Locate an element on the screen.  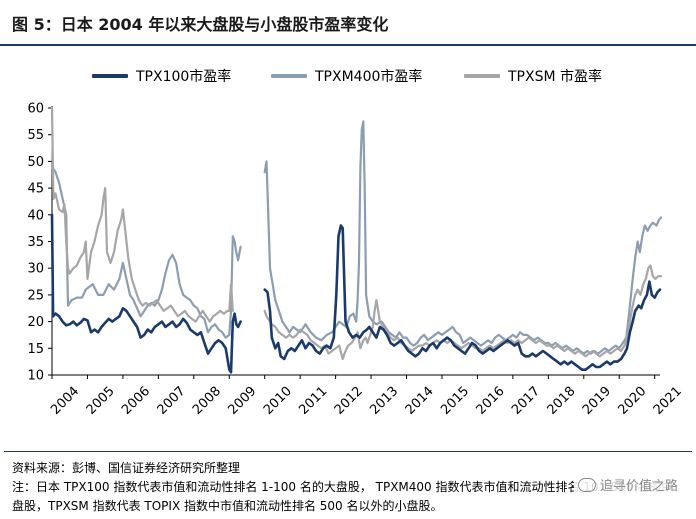
x-tick-label: 2013 is located at coordinates (384, 399).